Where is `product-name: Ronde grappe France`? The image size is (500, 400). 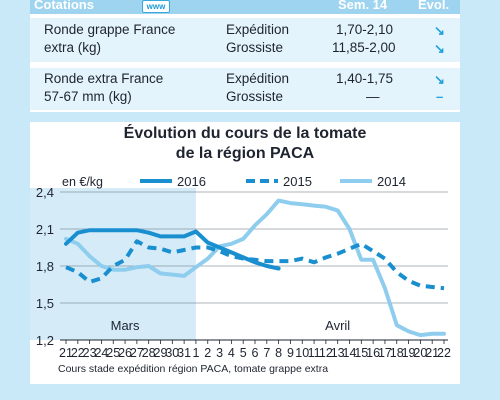 product-name: Ronde grappe France is located at coordinates (110, 29).